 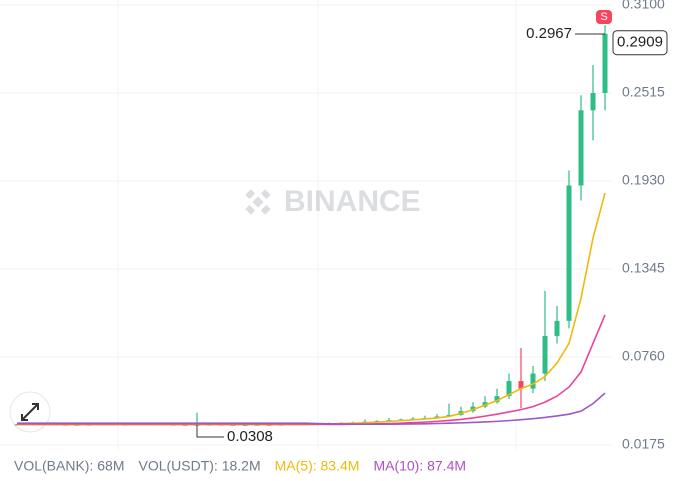 What do you see at coordinates (250, 436) in the screenshot?
I see `low-marker-label: 0.0308` at bounding box center [250, 436].